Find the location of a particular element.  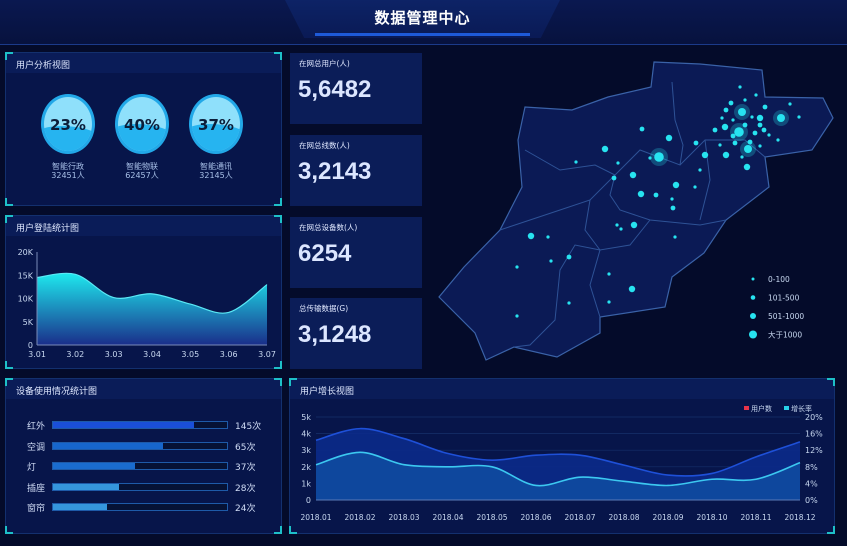

map-border is located at coordinates (595, 283).